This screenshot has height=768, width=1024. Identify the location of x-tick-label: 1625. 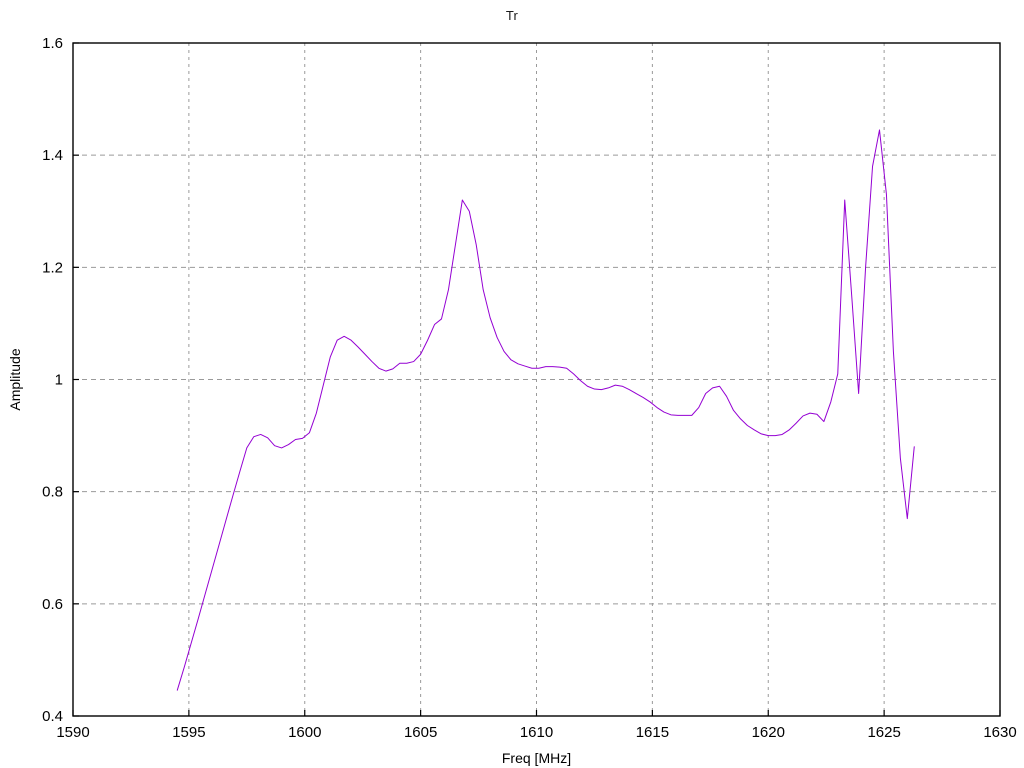
(883, 732).